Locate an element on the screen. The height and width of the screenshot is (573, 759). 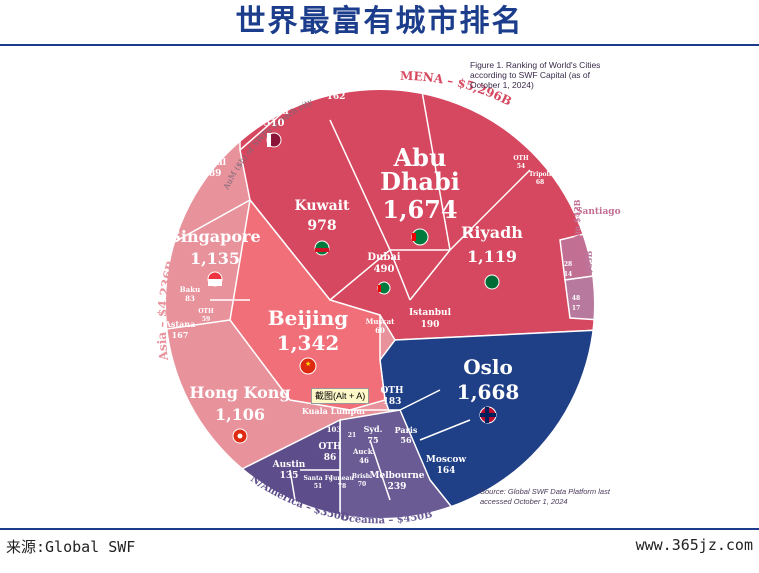
china-flag-icon: ★ is located at coordinates (308, 366).